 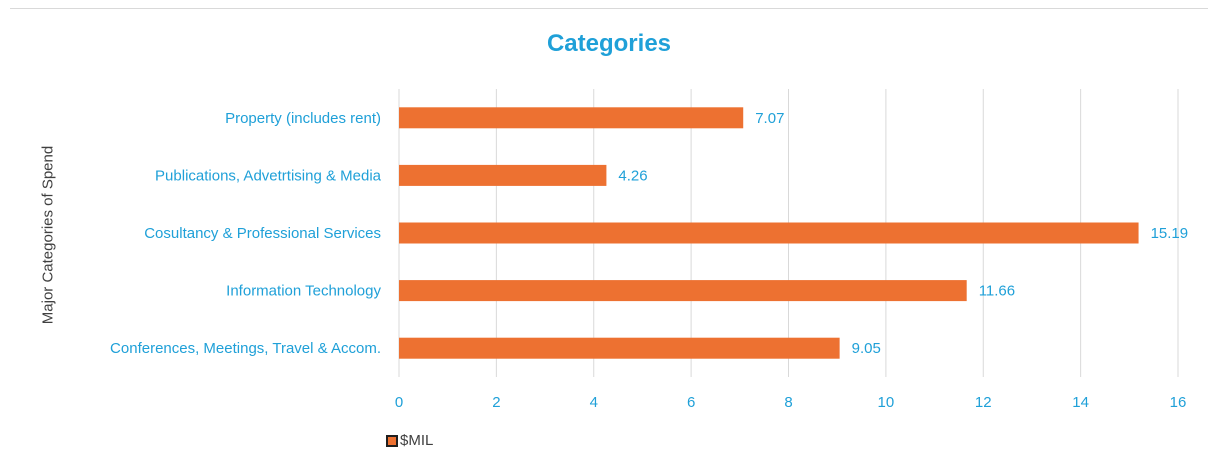 What do you see at coordinates (609, 8) in the screenshot?
I see `top-divider` at bounding box center [609, 8].